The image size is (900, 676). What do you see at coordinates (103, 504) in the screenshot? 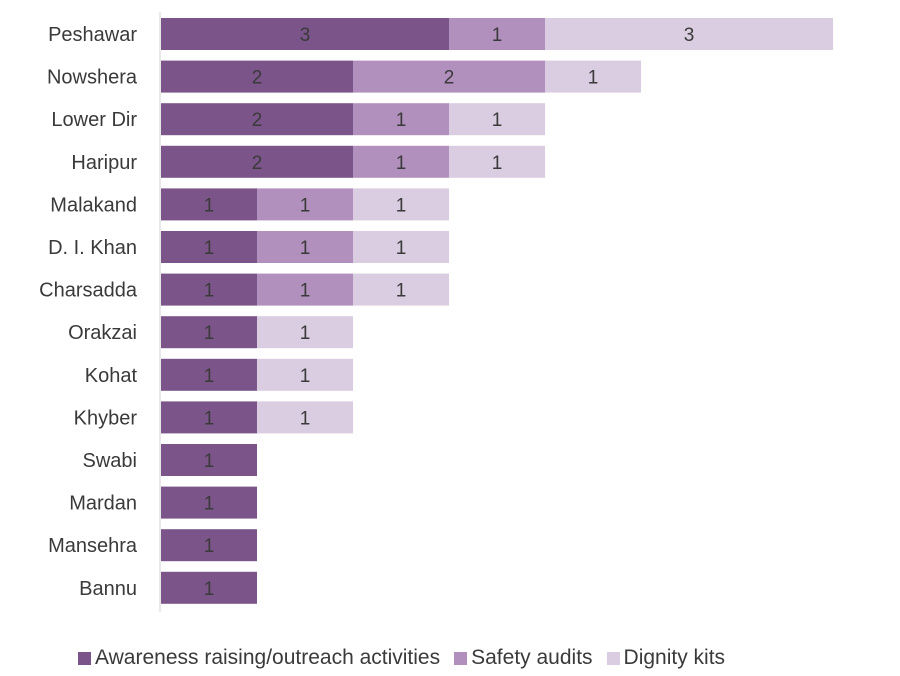
I see `category-label-mardan: Mardan` at bounding box center [103, 504].